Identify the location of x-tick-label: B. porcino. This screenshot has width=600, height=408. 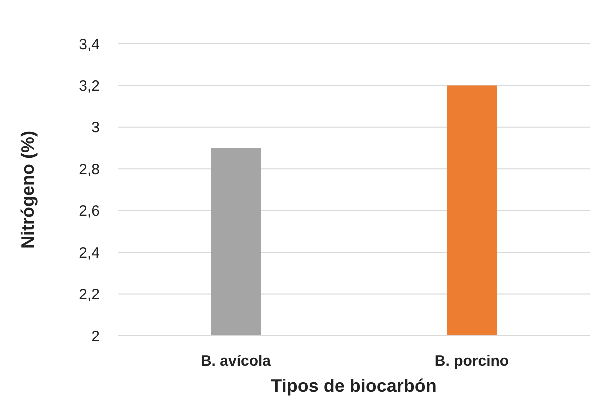
(472, 361).